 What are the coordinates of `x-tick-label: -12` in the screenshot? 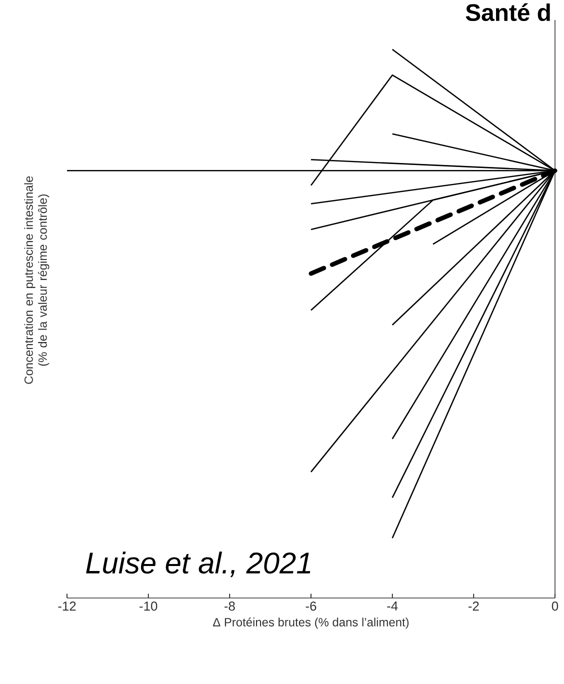 It's located at (67, 606).